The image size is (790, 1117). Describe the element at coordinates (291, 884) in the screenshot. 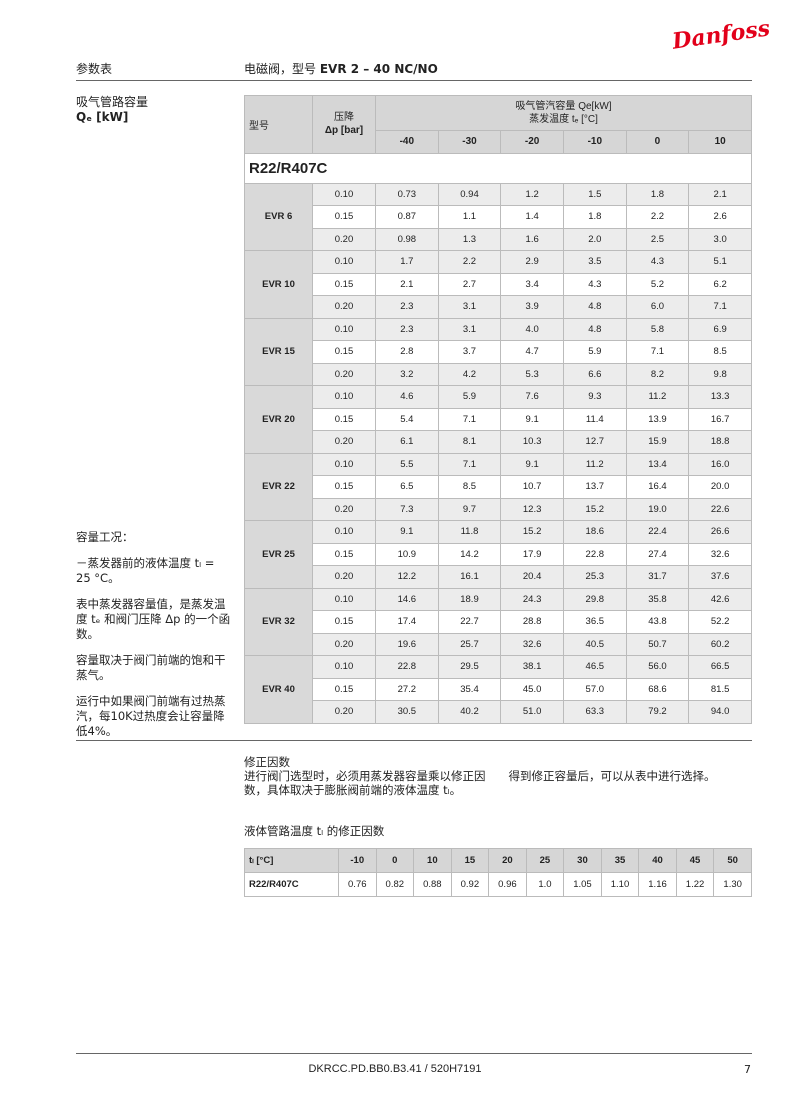

I see `corr-value-cell: R22/R407C` at that location.